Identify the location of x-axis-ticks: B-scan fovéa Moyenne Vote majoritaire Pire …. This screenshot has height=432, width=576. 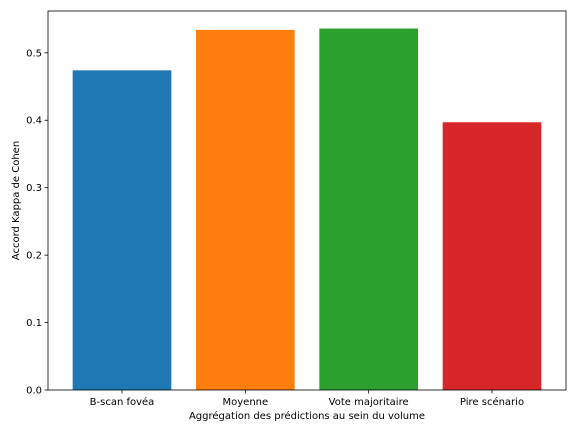
(307, 399).